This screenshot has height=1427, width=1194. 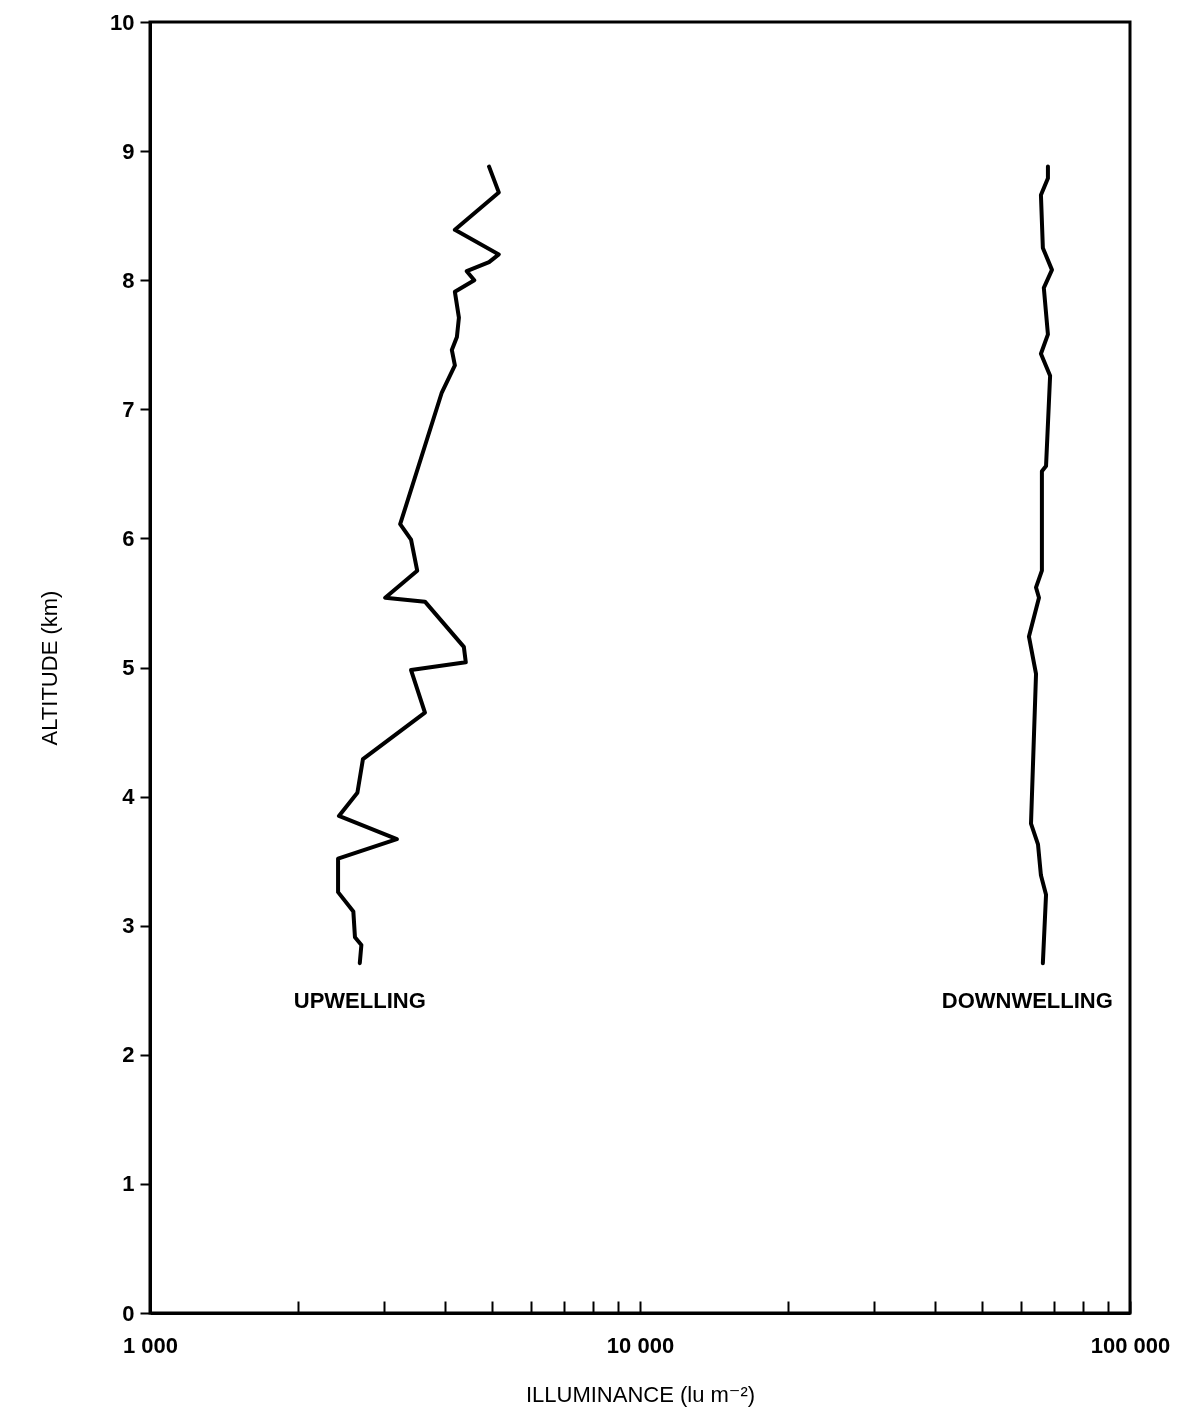 I want to click on y-tick-label: 7, so click(x=128, y=409).